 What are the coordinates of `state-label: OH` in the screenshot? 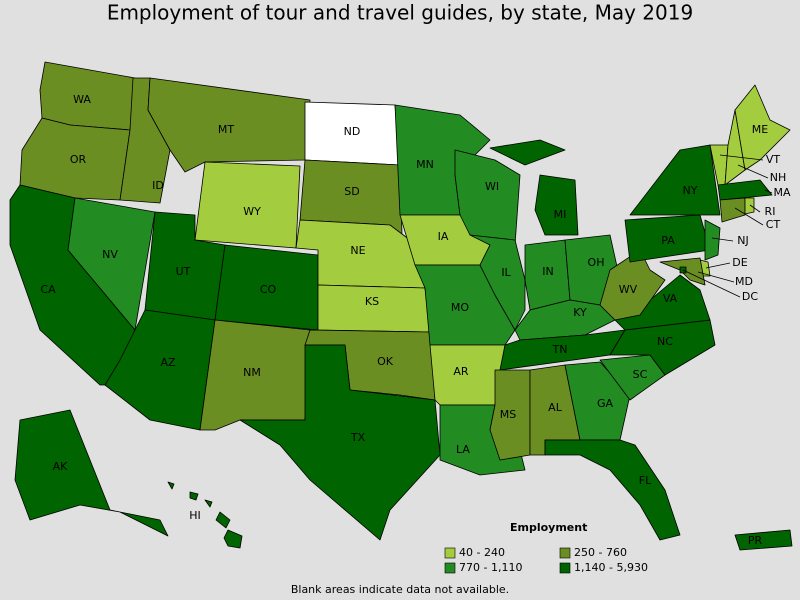 It's located at (596, 262).